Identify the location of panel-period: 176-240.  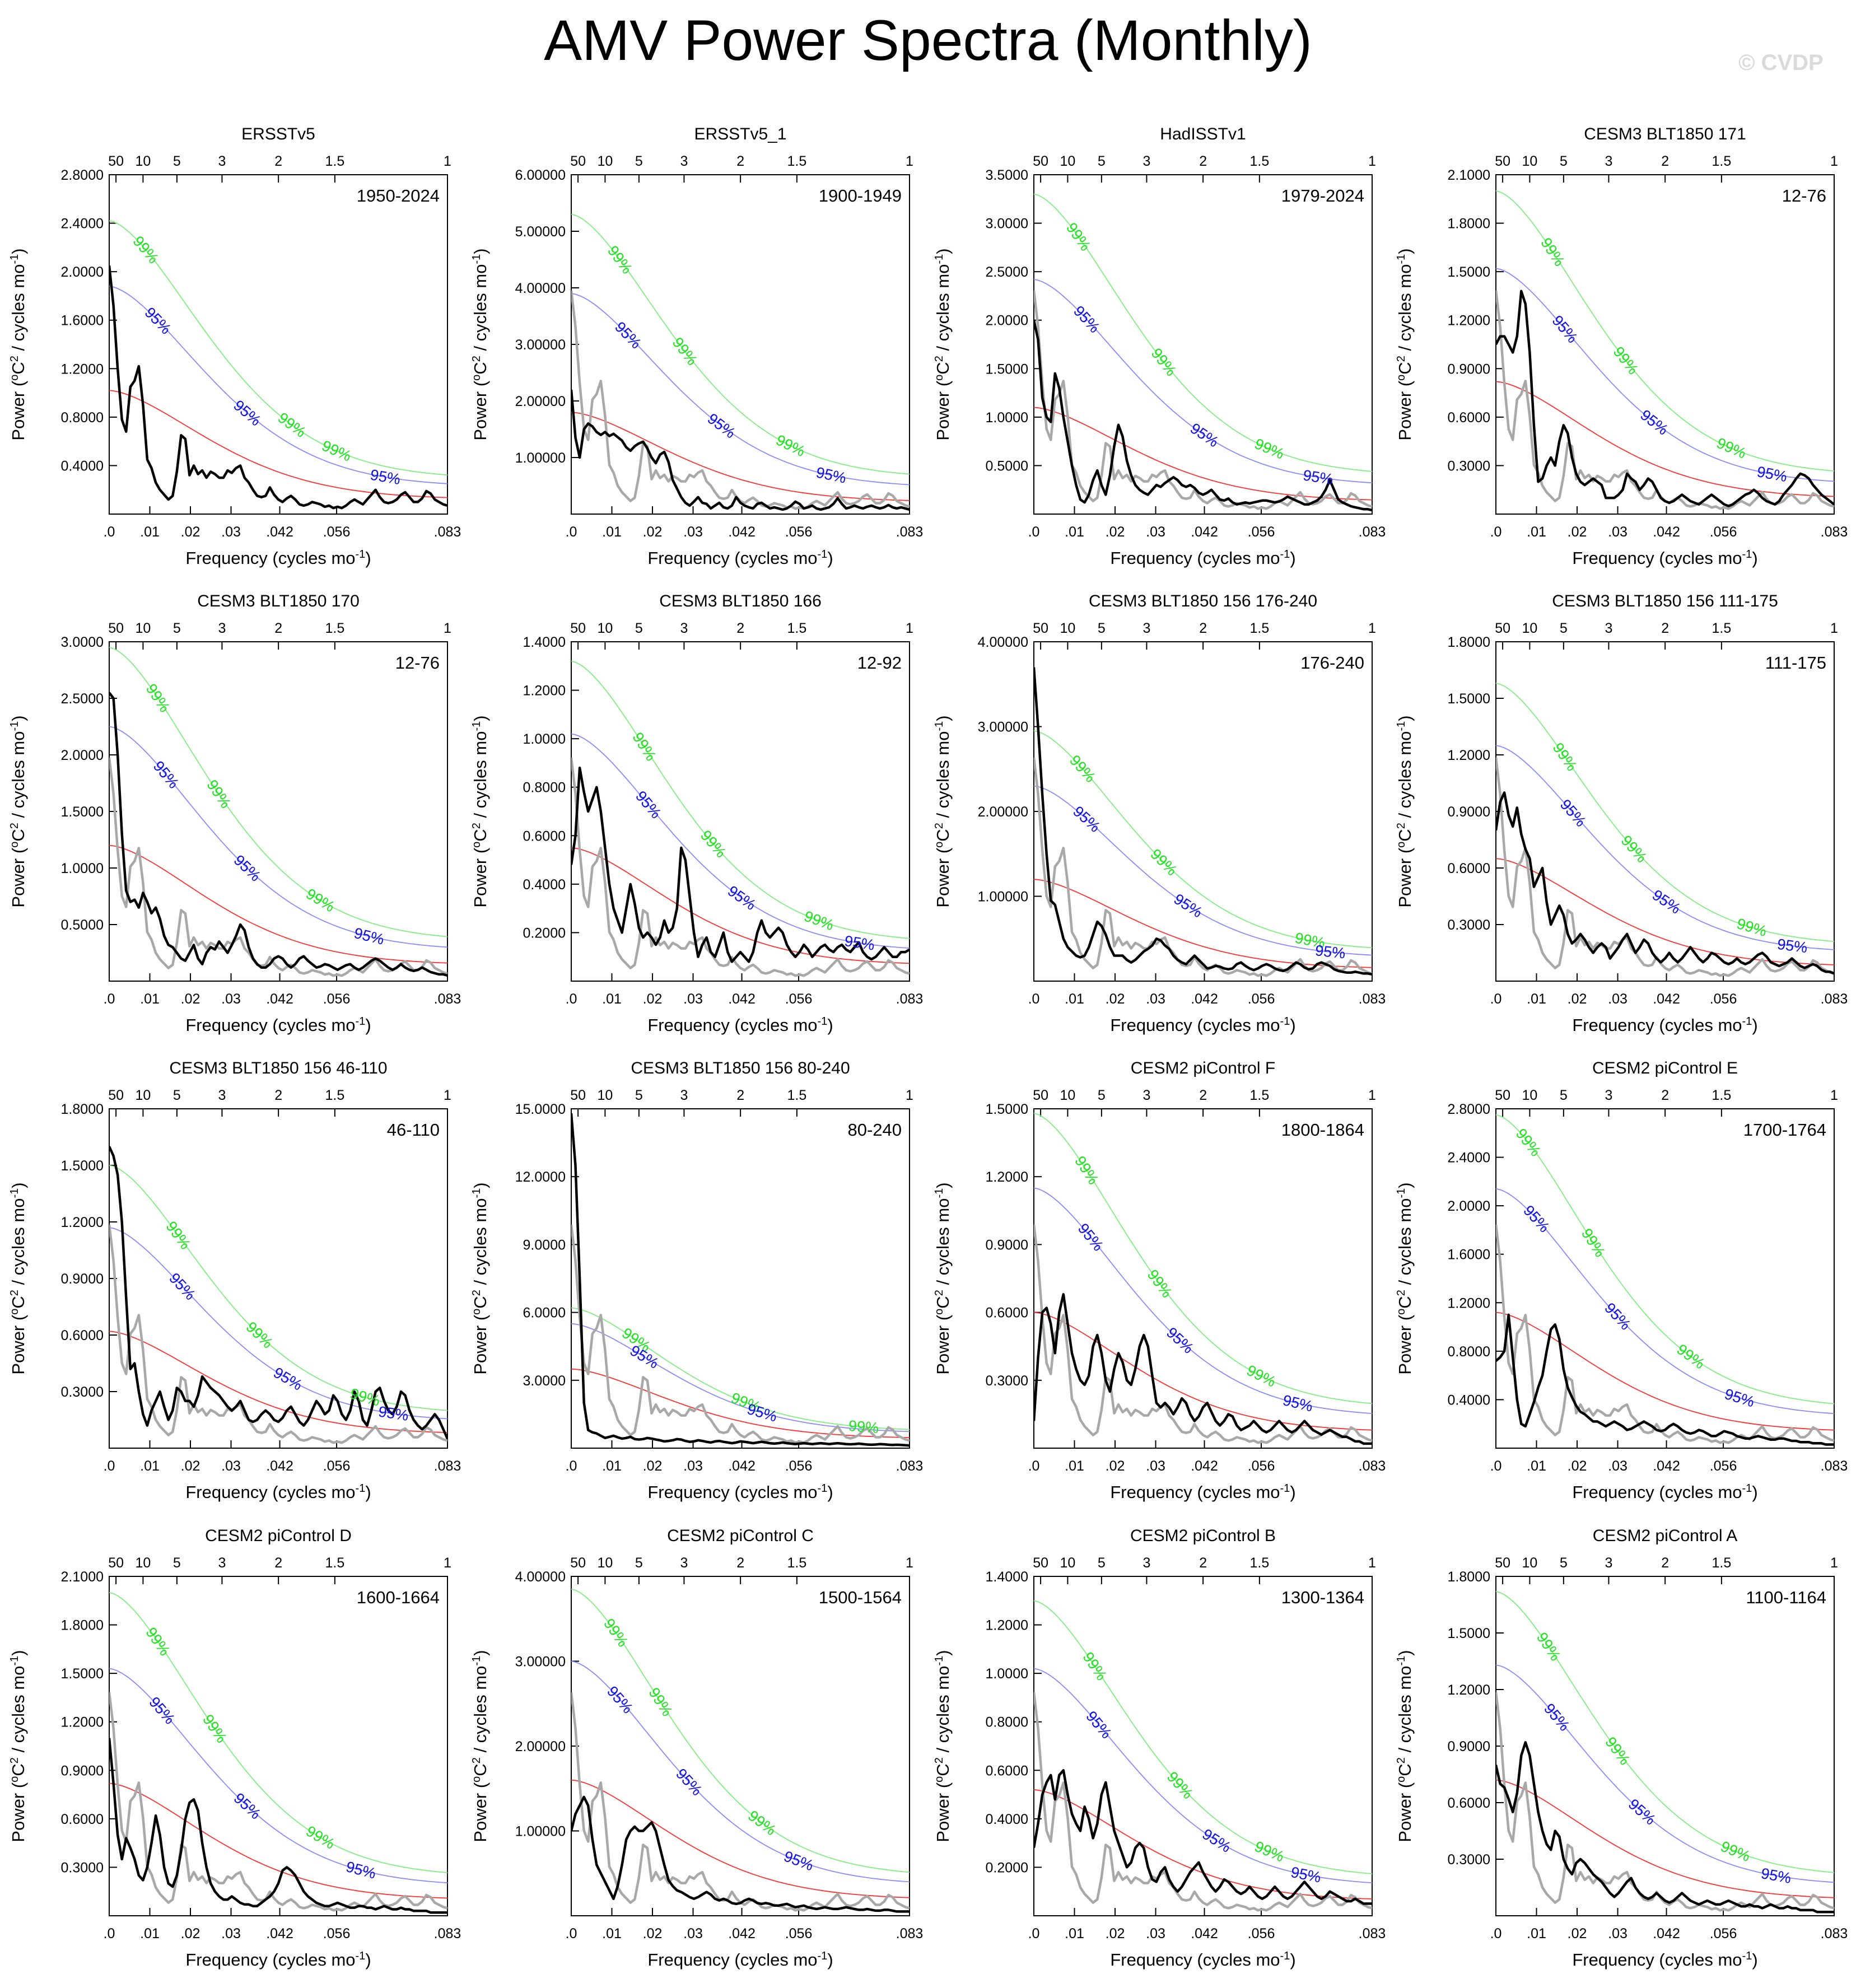
(1332, 663).